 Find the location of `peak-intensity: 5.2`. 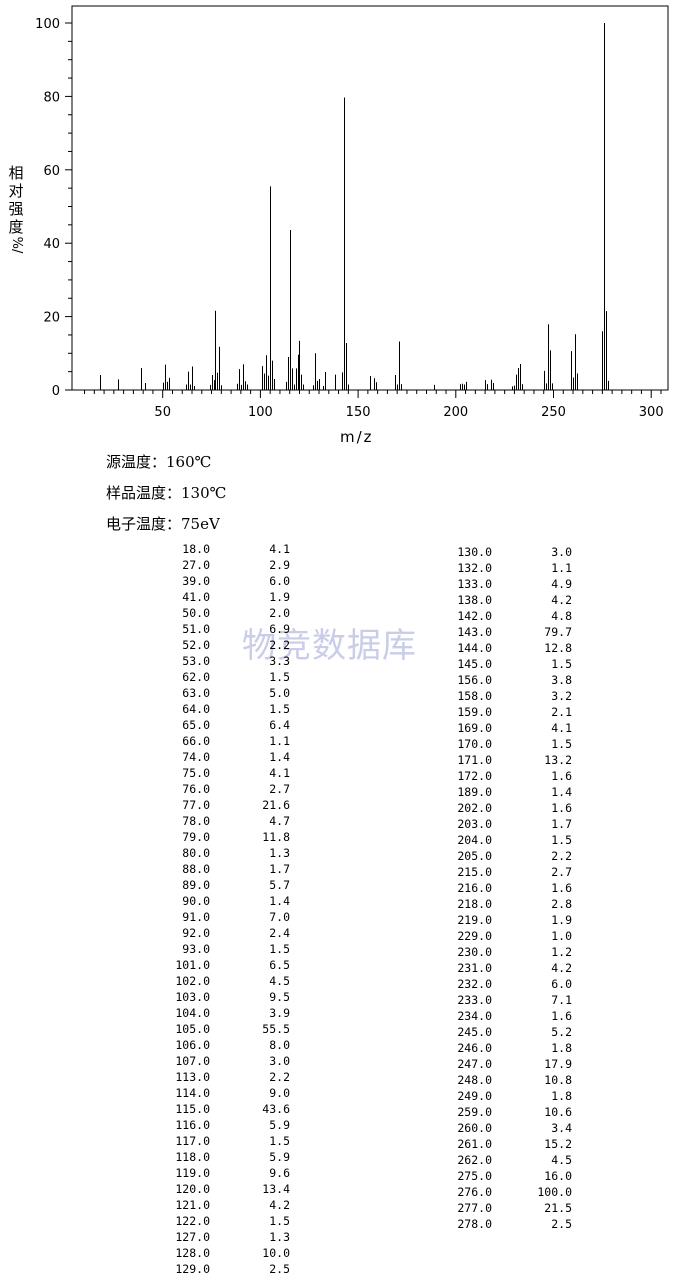

peak-intensity: 5.2 is located at coordinates (561, 1032).